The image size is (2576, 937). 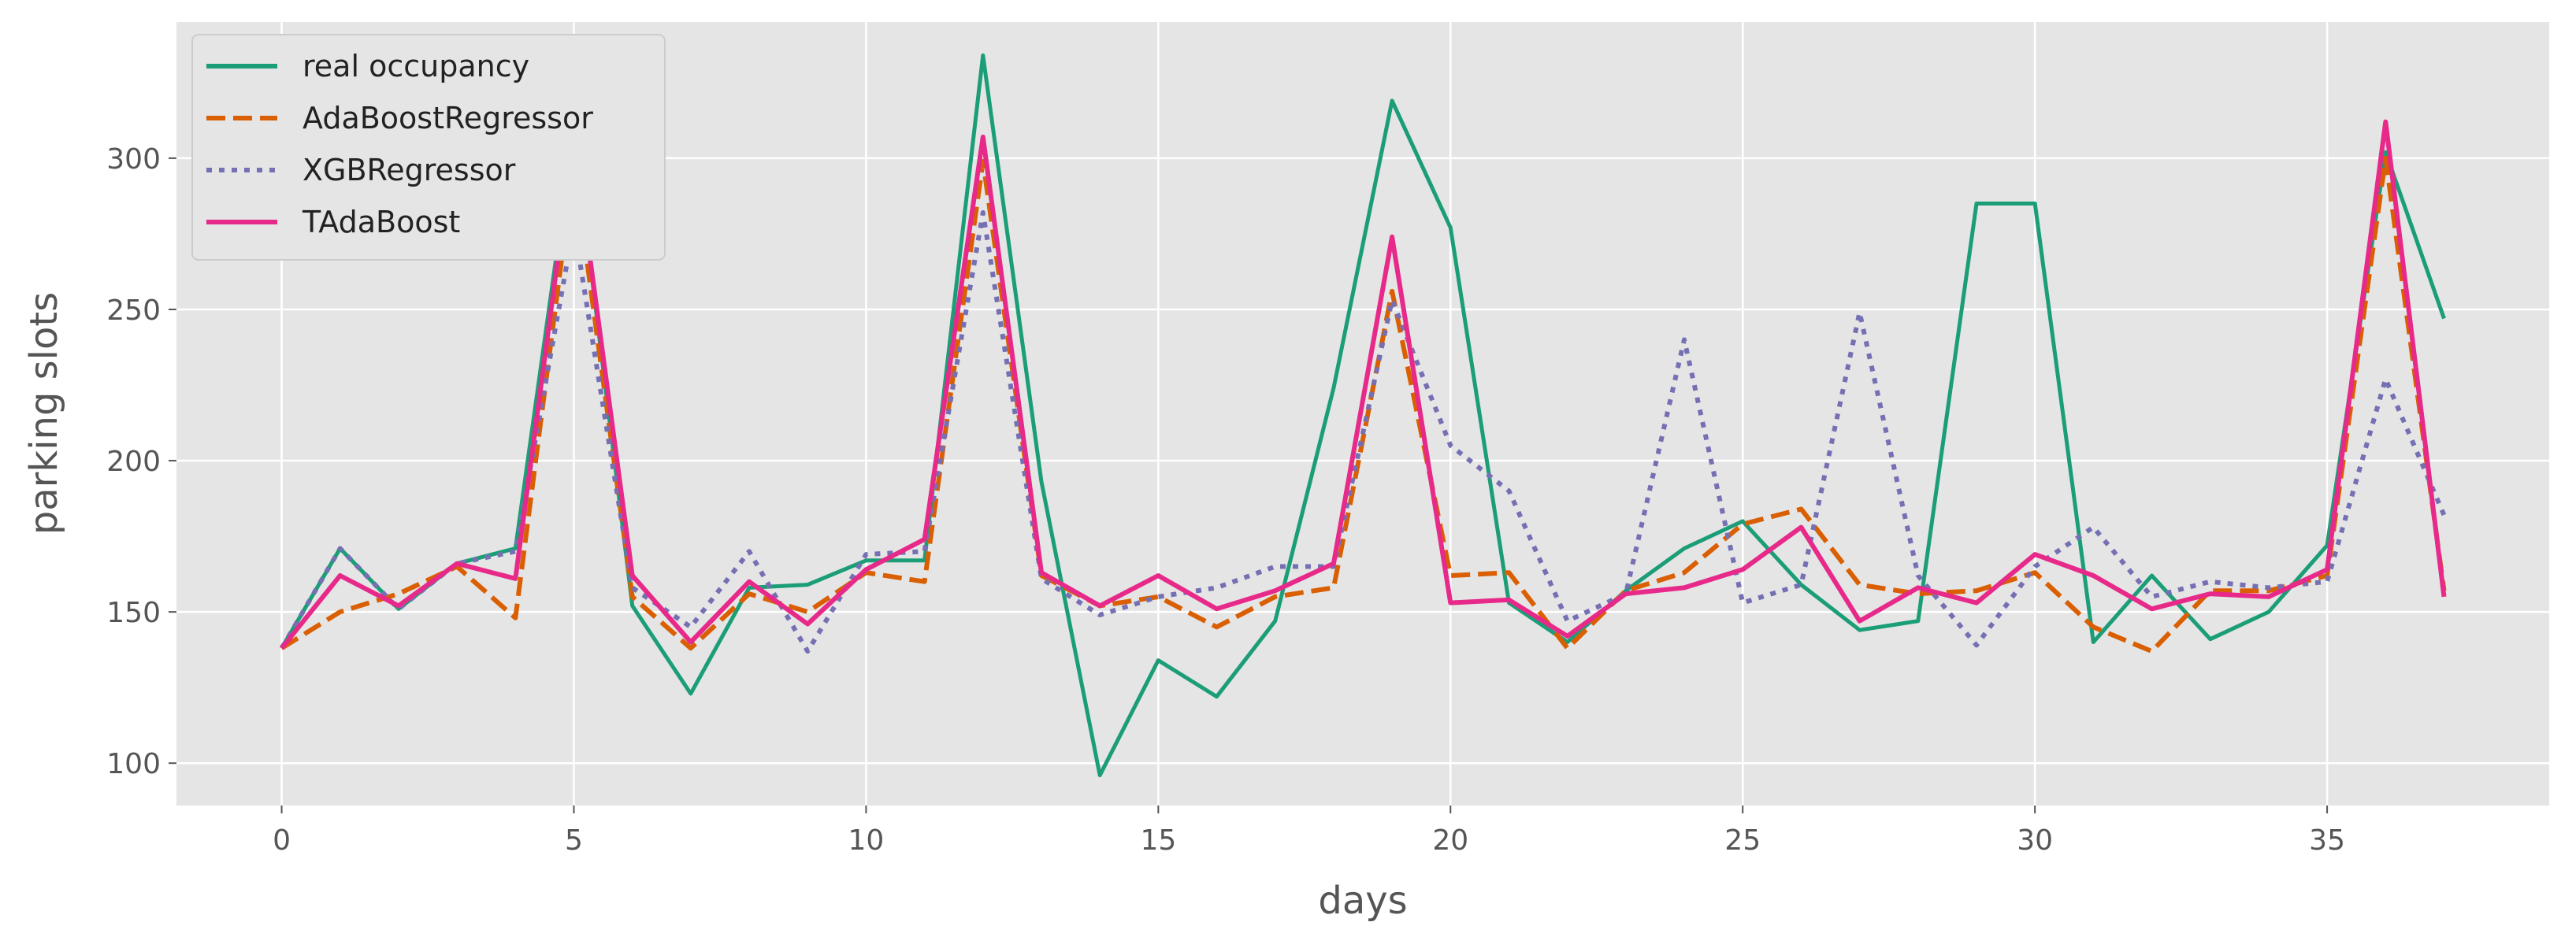 What do you see at coordinates (409, 170) in the screenshot?
I see `legend-label: XGBRegressor` at bounding box center [409, 170].